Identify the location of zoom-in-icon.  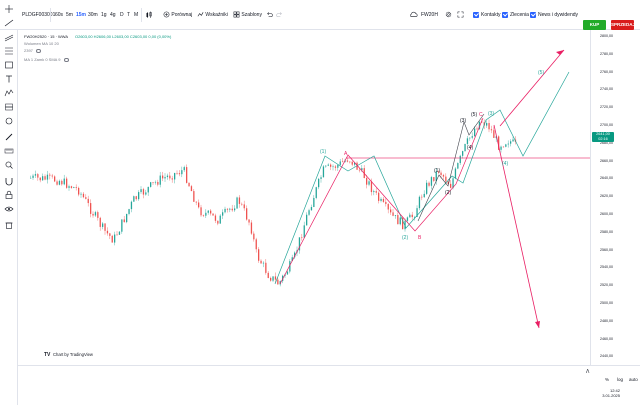
(9, 165).